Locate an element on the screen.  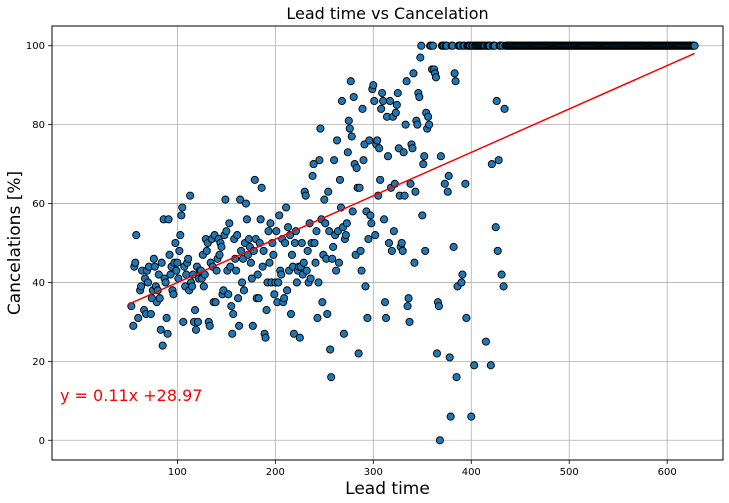
x-axis-title: Lead time is located at coordinates (387, 489).